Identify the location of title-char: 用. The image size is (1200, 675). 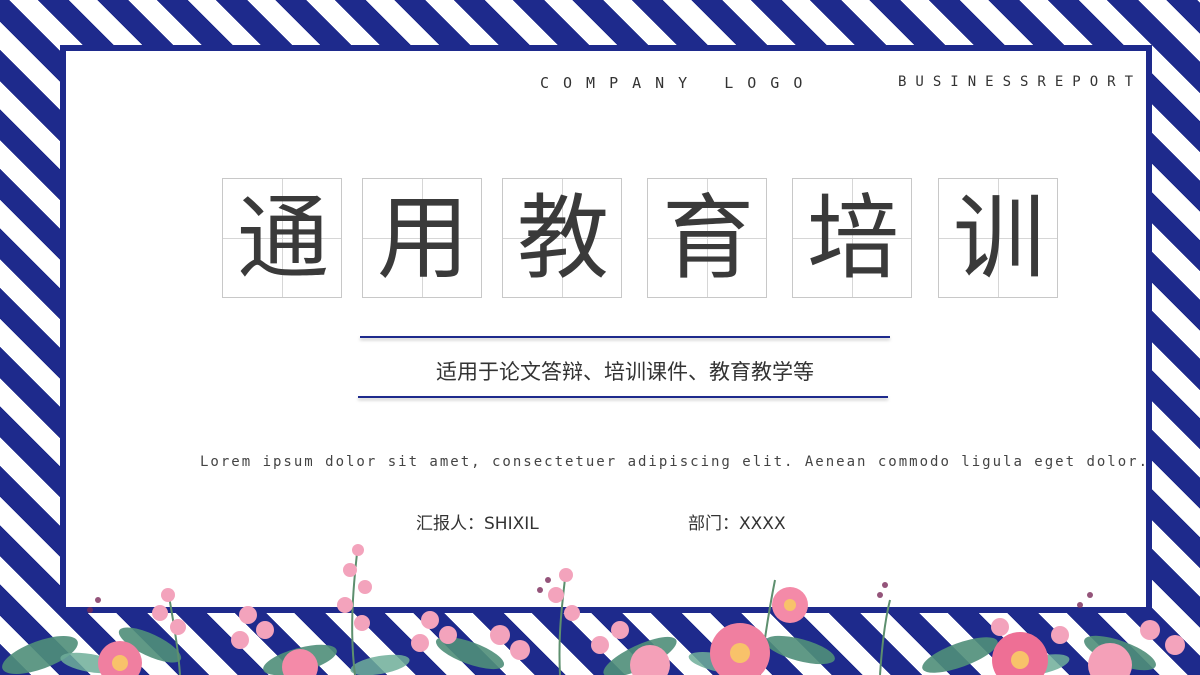
(422, 238).